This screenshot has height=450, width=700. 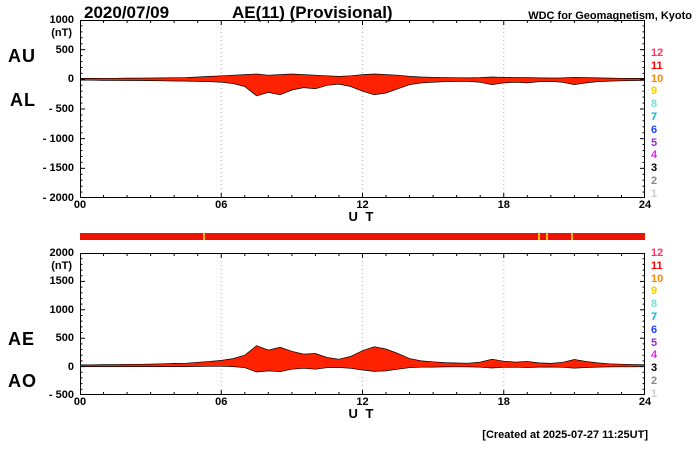 I want to click on unit-label-upper: (nT), so click(x=61, y=33).